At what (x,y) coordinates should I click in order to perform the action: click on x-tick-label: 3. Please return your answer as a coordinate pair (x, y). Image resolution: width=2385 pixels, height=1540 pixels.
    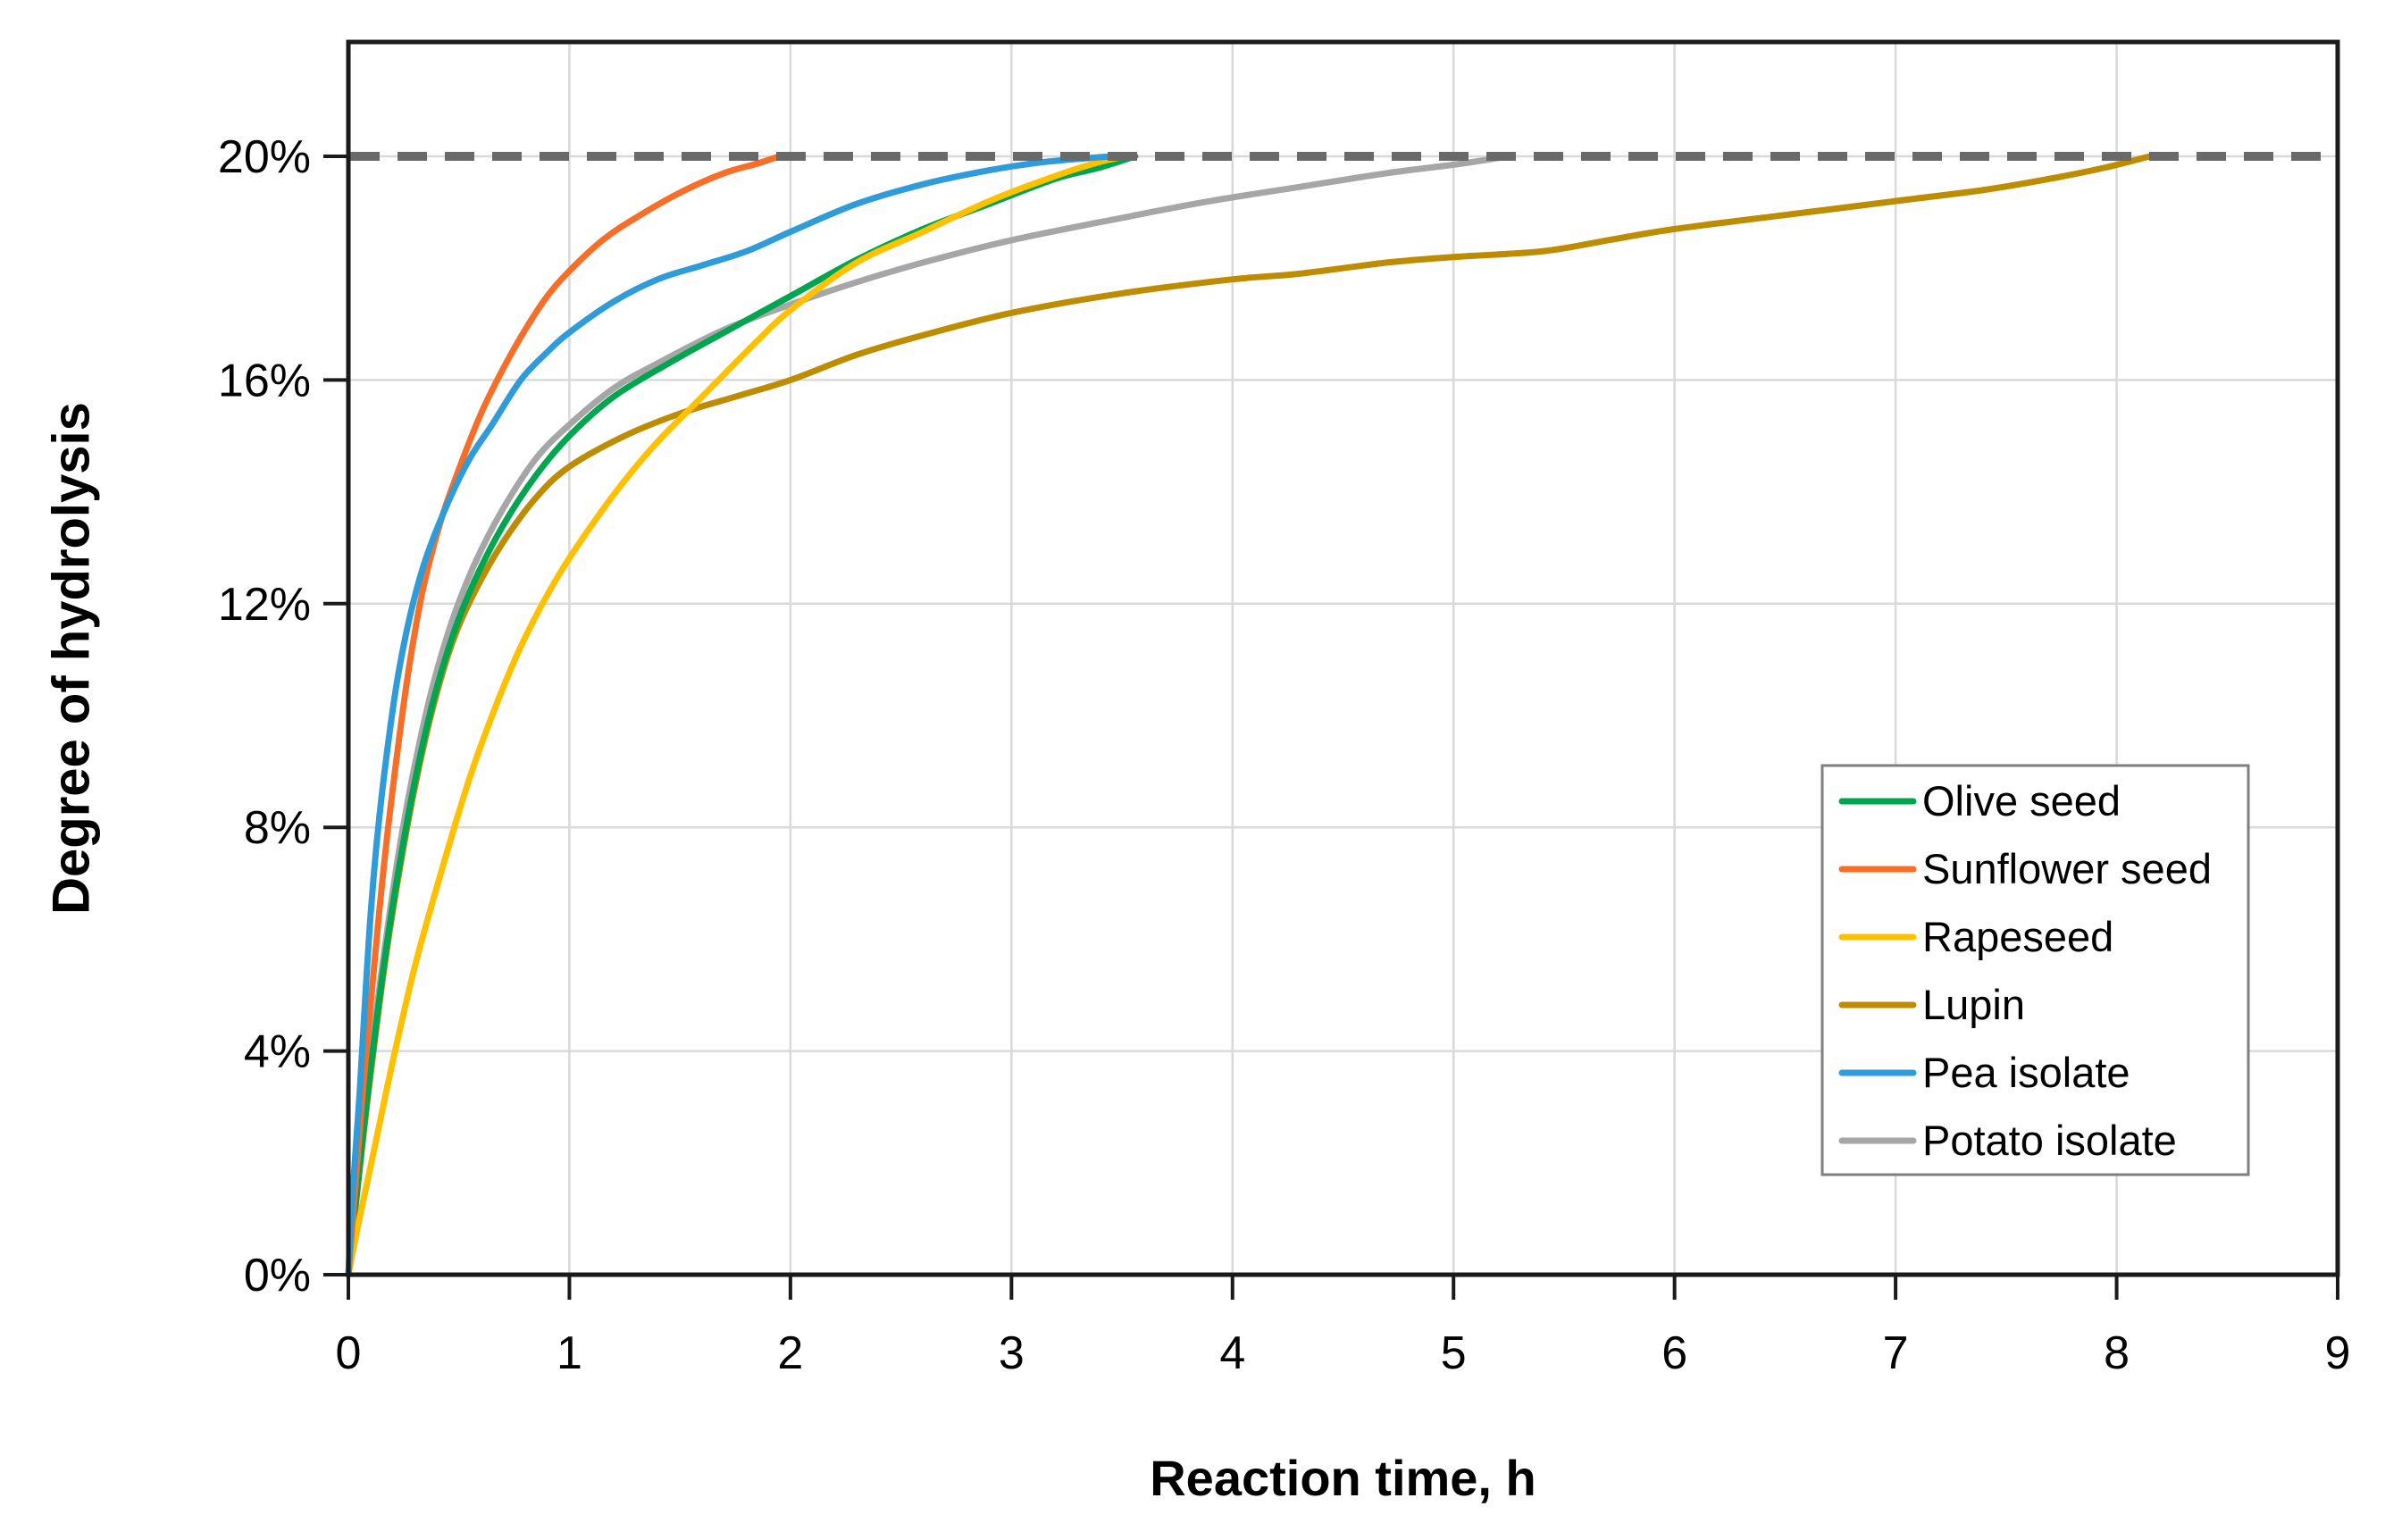
    Looking at the image, I should click on (1012, 1353).